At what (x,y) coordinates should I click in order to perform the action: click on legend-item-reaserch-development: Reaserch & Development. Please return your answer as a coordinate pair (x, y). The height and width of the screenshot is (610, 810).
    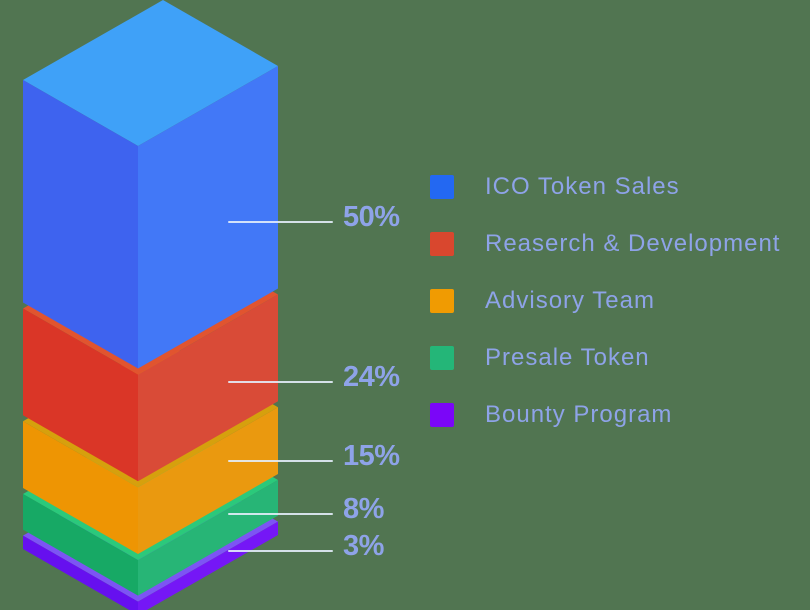
    Looking at the image, I should click on (605, 243).